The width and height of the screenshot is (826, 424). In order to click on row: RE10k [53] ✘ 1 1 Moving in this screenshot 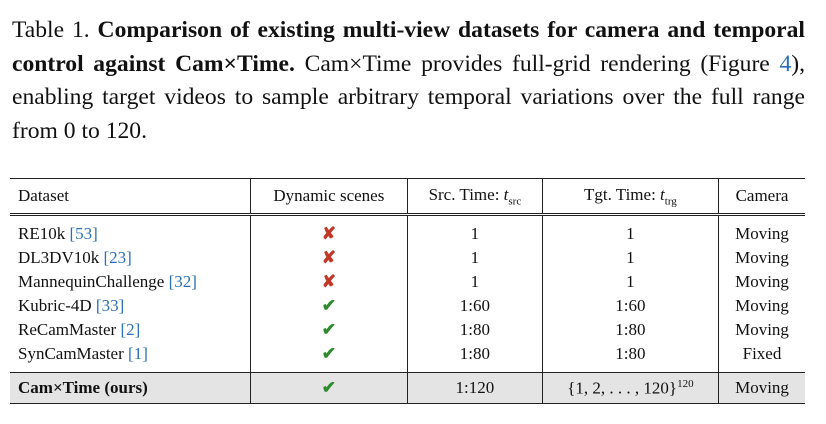, I will do `click(407, 230)`.